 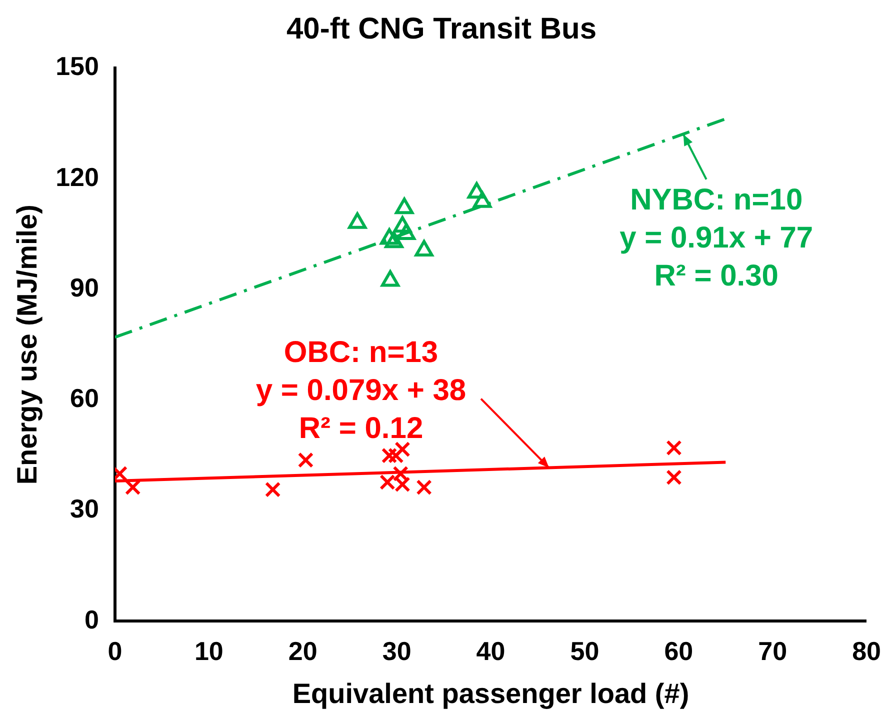 I want to click on x-axis-title: Equivalent passenger load (#), so click(x=491, y=693).